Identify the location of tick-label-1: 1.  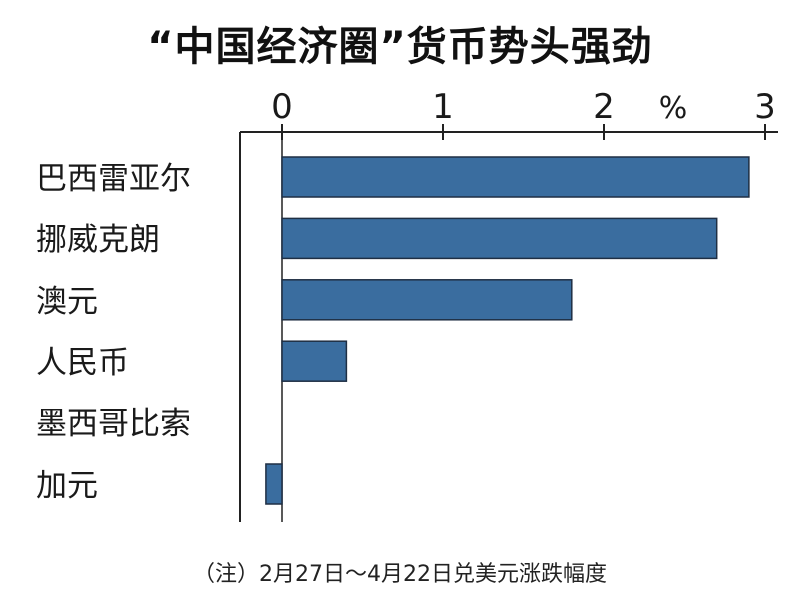
(443, 107).